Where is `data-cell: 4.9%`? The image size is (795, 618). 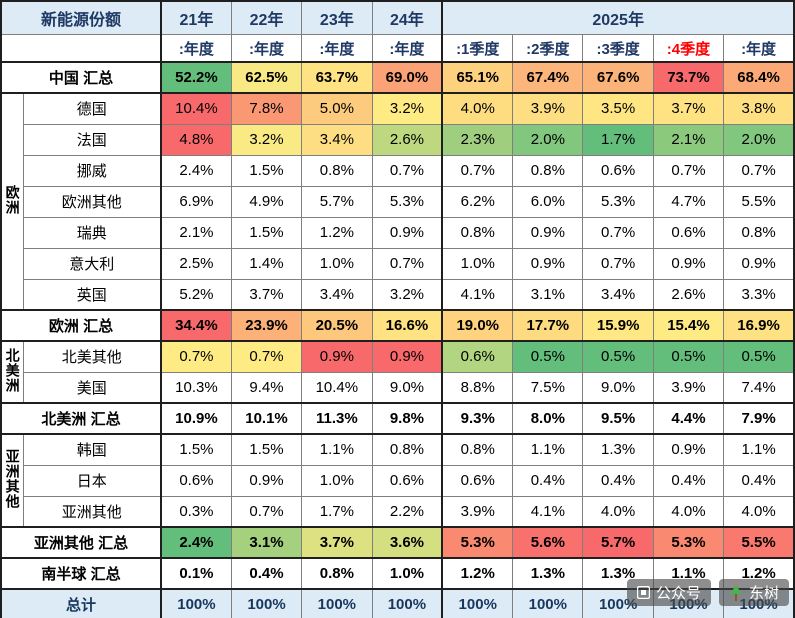 data-cell: 4.9% is located at coordinates (266, 201).